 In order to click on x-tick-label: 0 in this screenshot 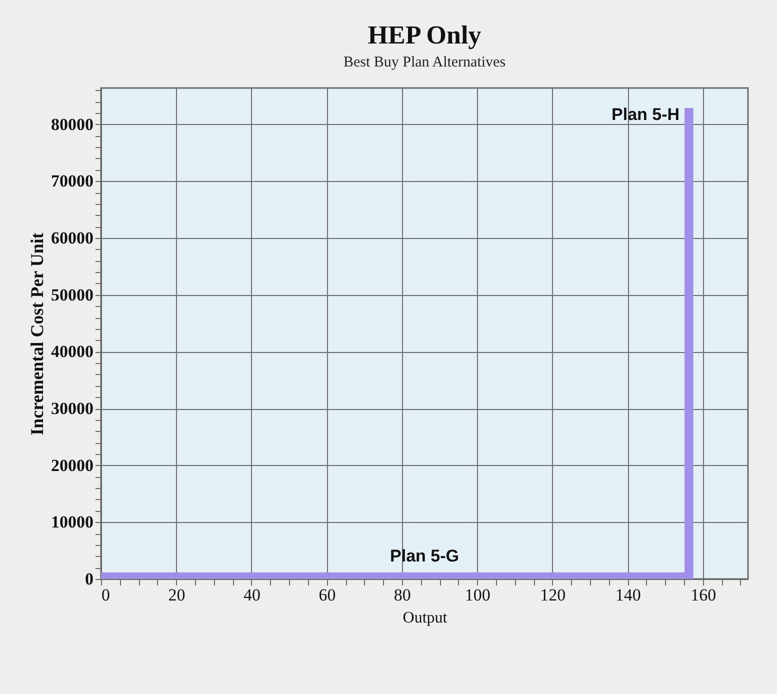, I will do `click(106, 595)`.